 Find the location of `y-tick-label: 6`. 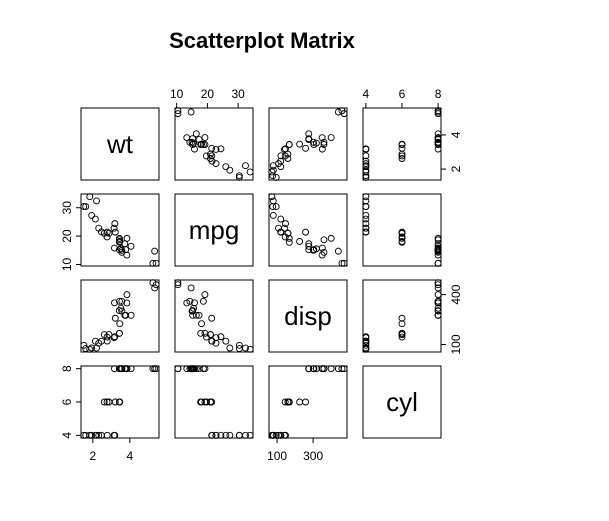

y-tick-label: 6 is located at coordinates (67, 401).